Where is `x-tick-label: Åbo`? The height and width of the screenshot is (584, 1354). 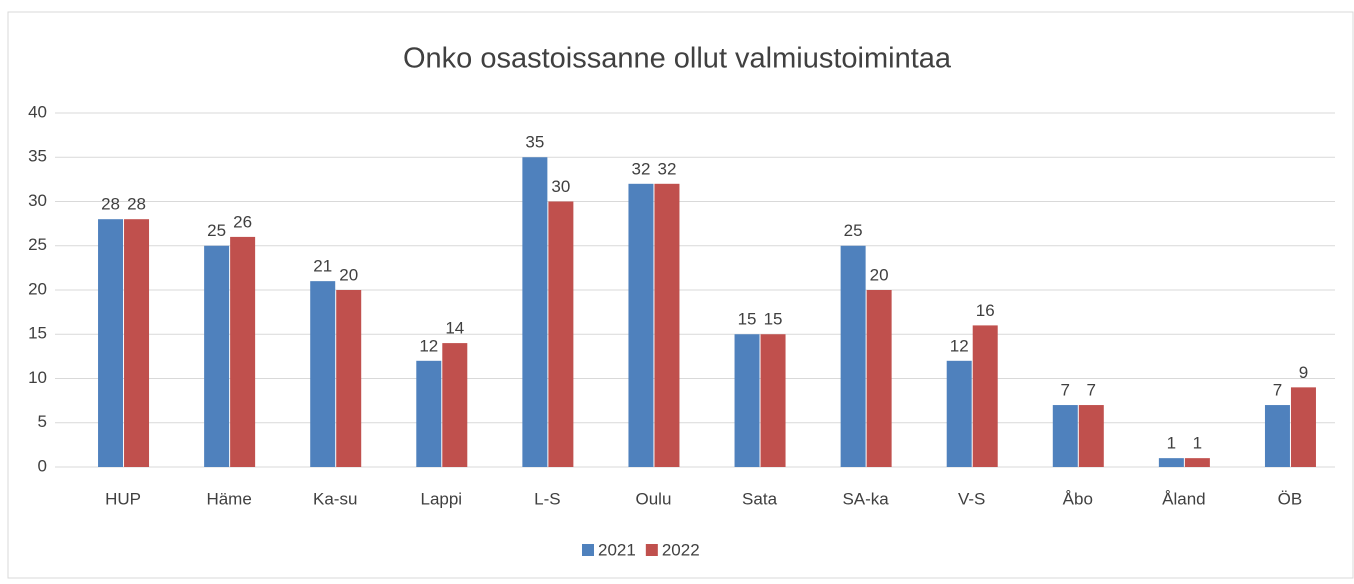 x-tick-label: Åbo is located at coordinates (1078, 498).